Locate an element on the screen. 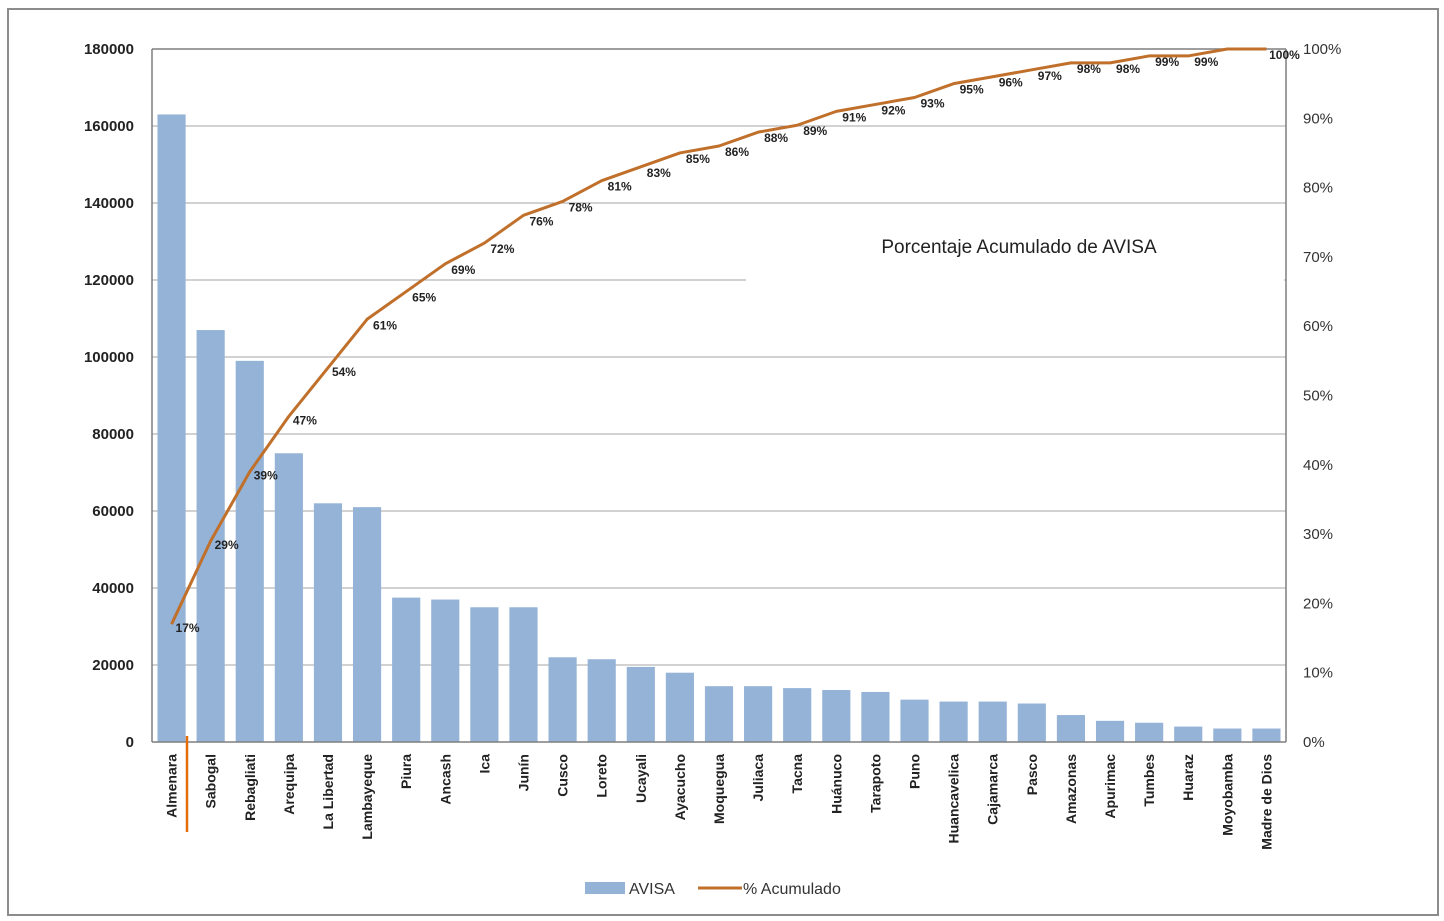  category-label: Pasco is located at coordinates (1032, 774).